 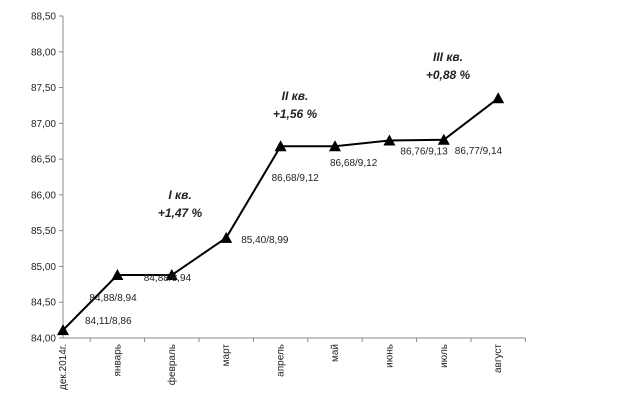 I want to click on y-tick-label: 87,50, so click(x=43, y=88).